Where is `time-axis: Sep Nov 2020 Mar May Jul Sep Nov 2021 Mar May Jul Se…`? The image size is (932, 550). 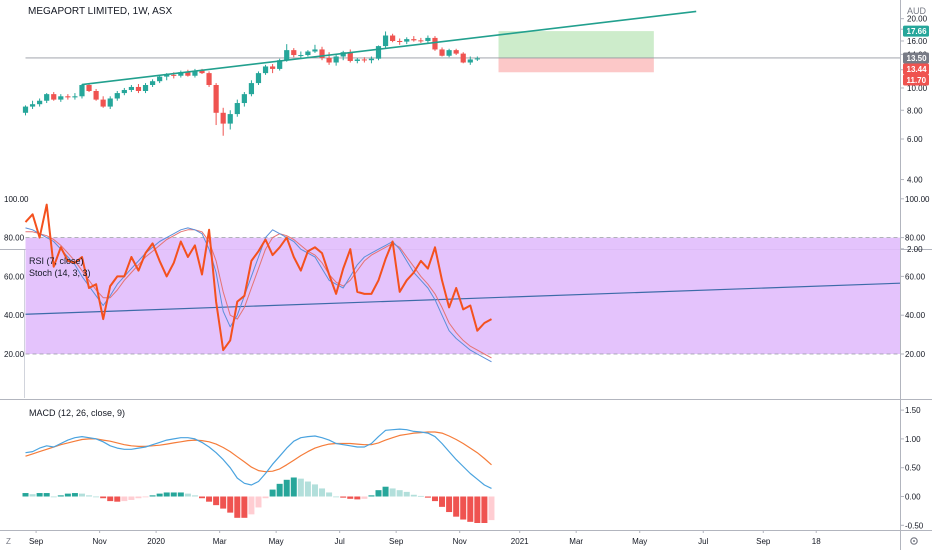
time-axis: Sep Nov 2020 Mar May Jul Sep Nov 2021 Mar May Jul Se… is located at coordinates (425, 538).